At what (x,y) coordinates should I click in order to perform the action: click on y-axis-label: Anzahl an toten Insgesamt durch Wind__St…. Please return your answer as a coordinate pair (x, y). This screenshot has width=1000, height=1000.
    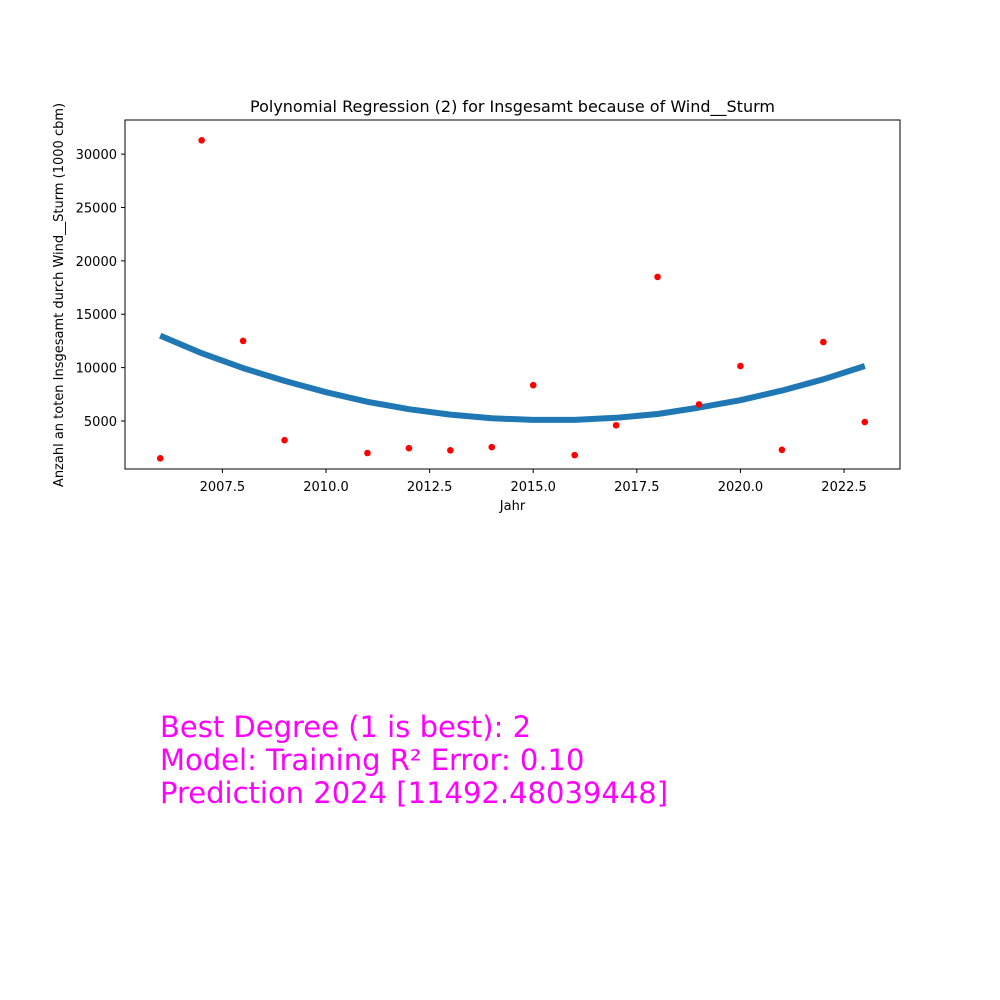
    Looking at the image, I should click on (59, 295).